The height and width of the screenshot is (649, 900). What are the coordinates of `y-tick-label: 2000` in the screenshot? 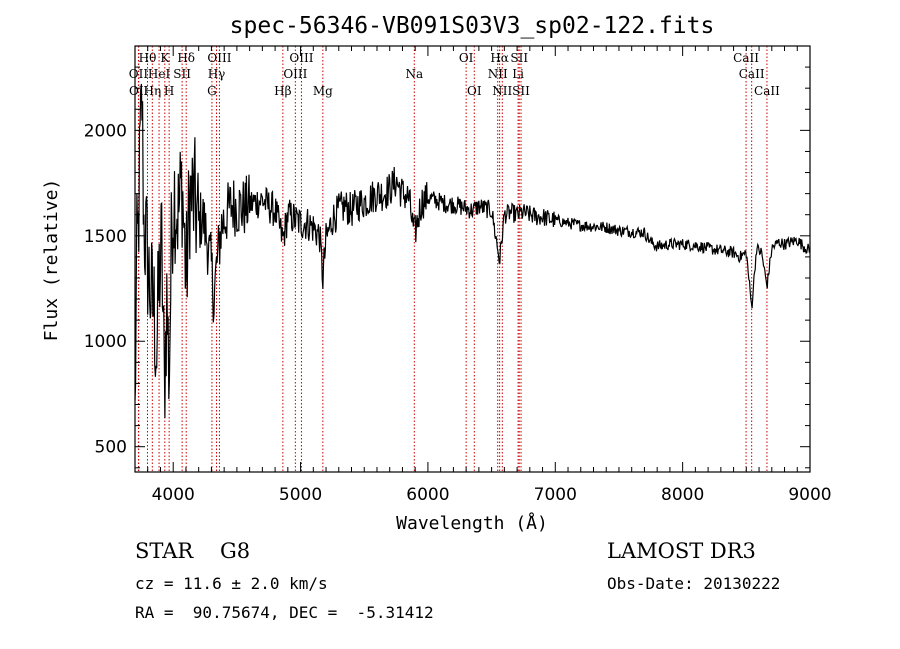 It's located at (105, 131).